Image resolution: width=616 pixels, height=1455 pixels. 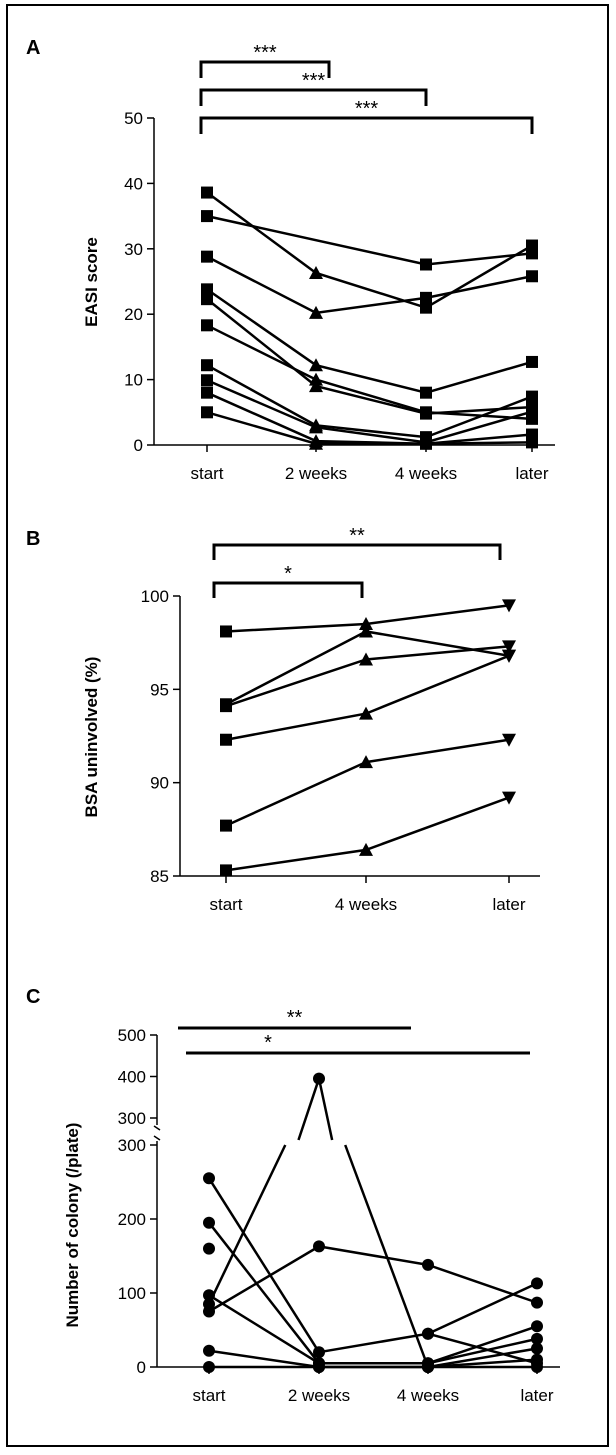 What do you see at coordinates (369, 341) in the screenshot?
I see `a-series-3-line` at bounding box center [369, 341].